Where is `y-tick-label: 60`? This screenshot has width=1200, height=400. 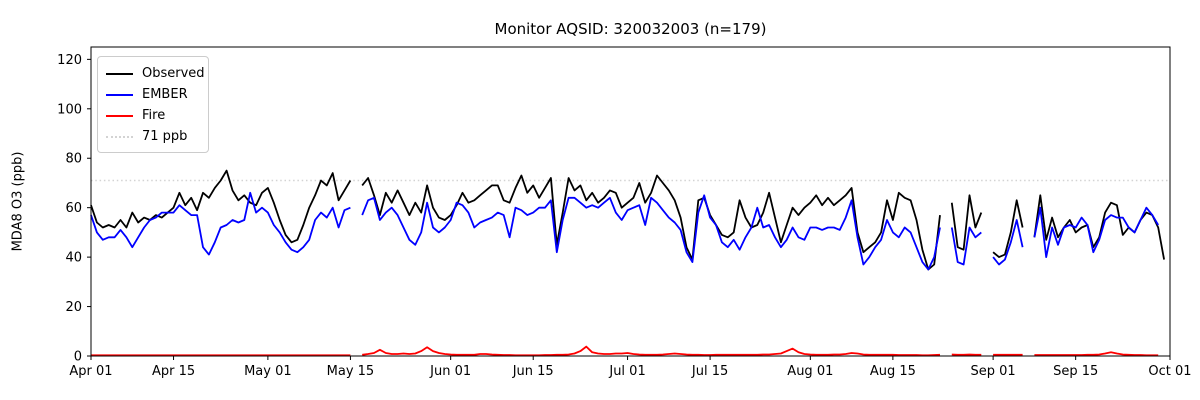
y-tick-label: 60 is located at coordinates (73, 208).